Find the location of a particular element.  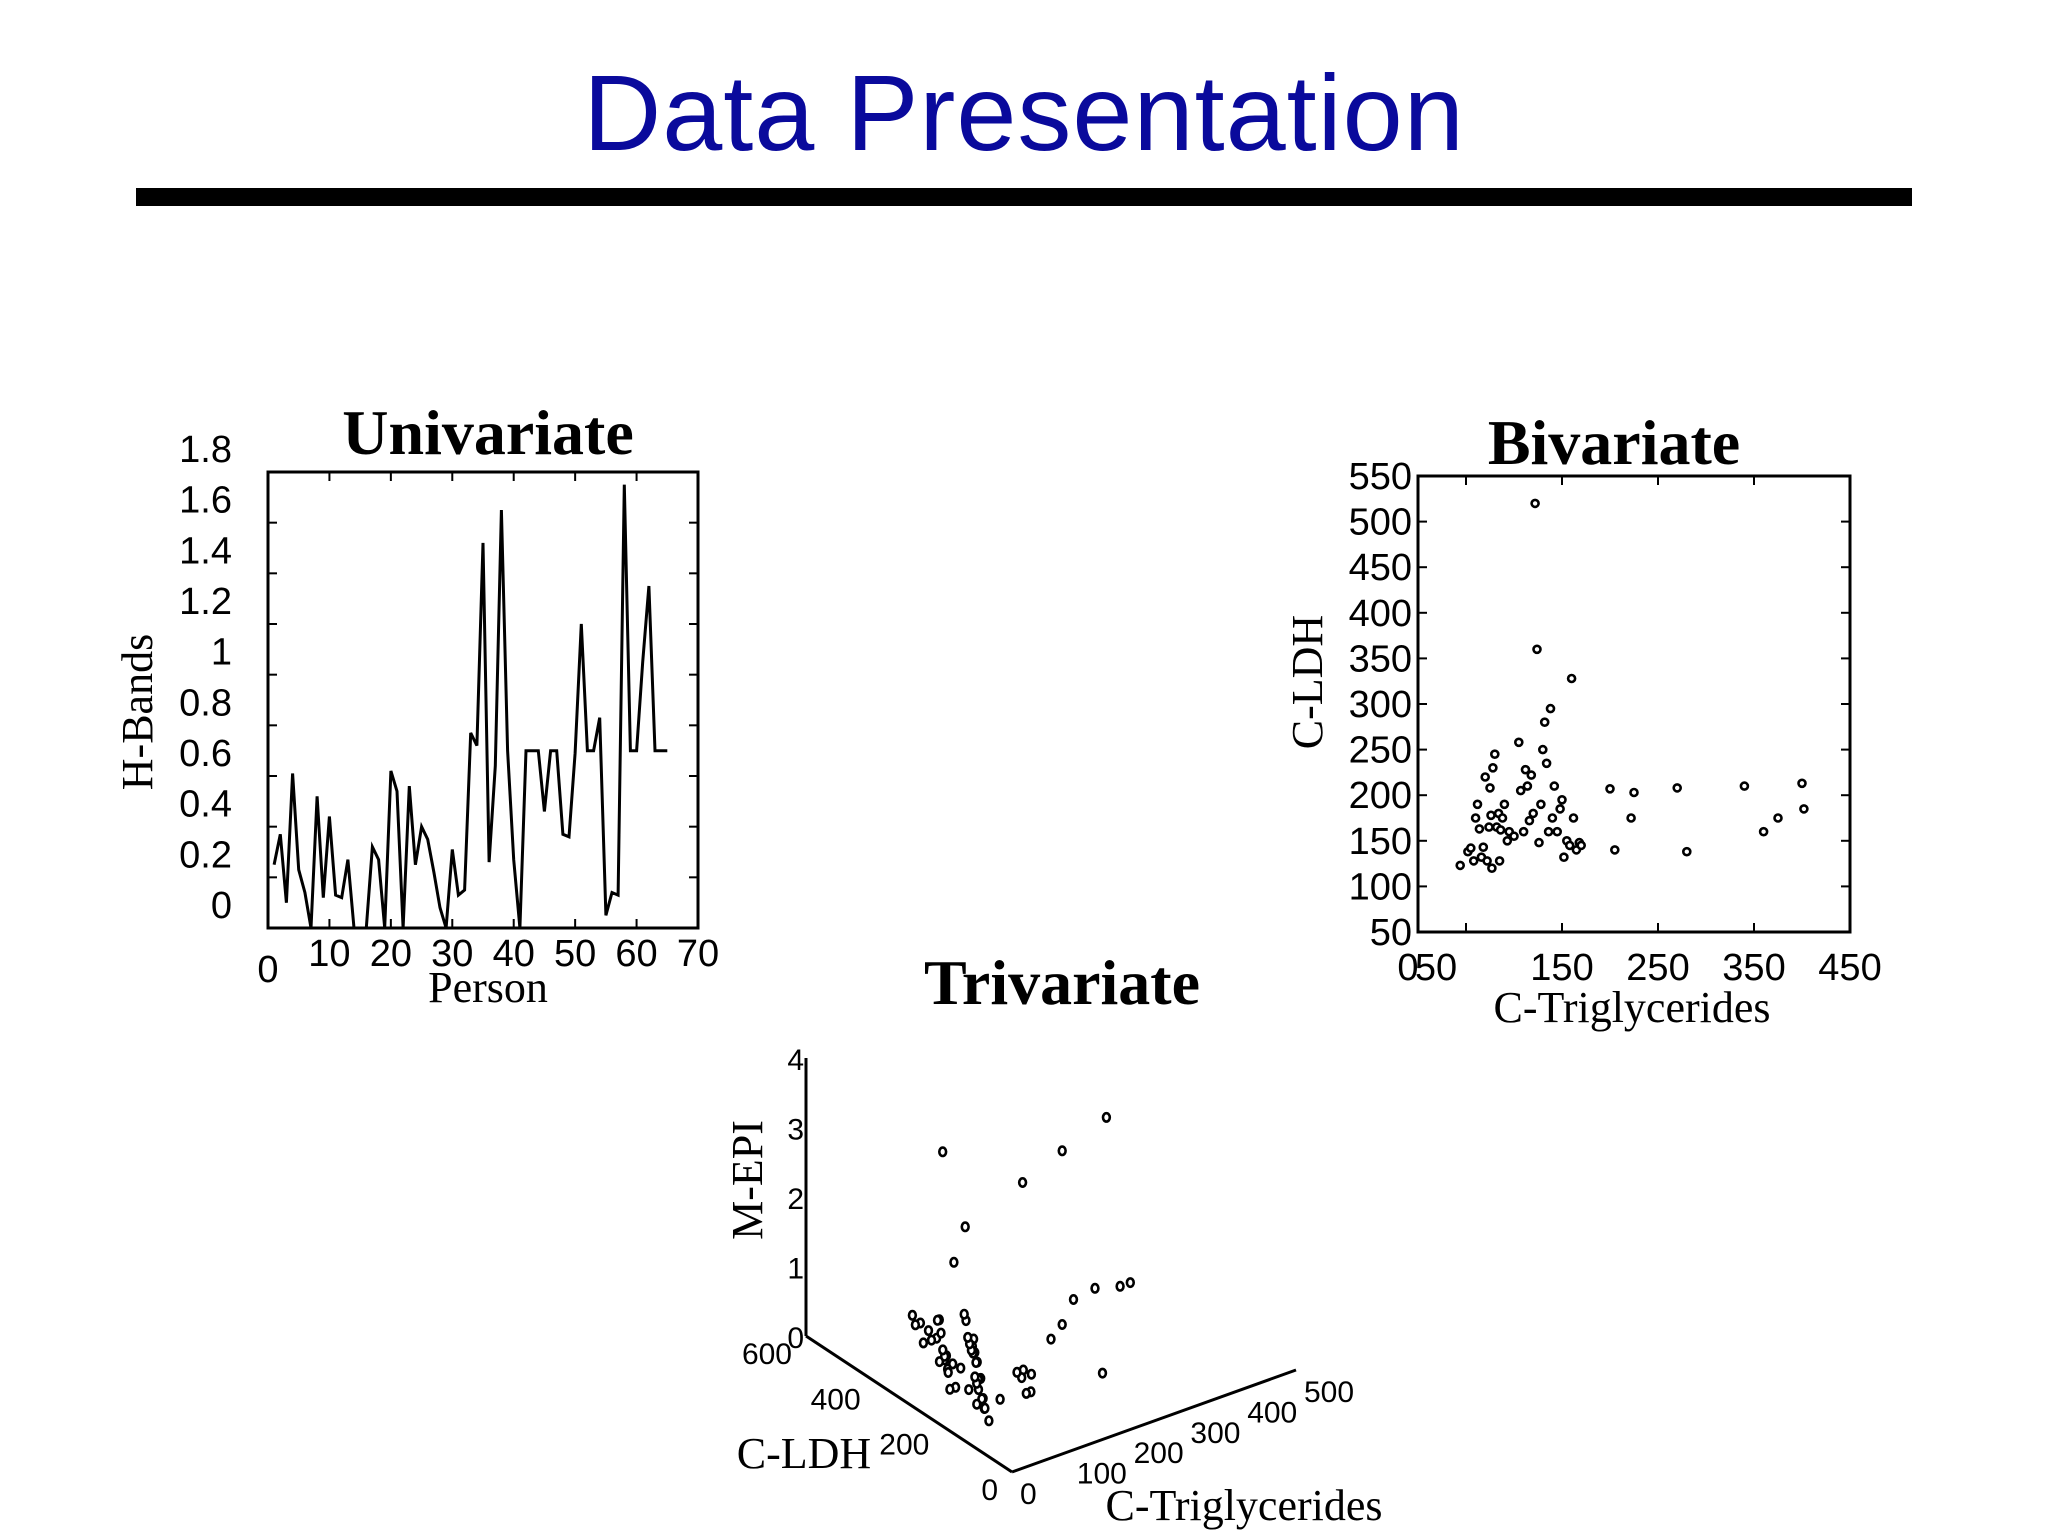

bivariate-y-tick-label: 500 is located at coordinates (1380, 523).